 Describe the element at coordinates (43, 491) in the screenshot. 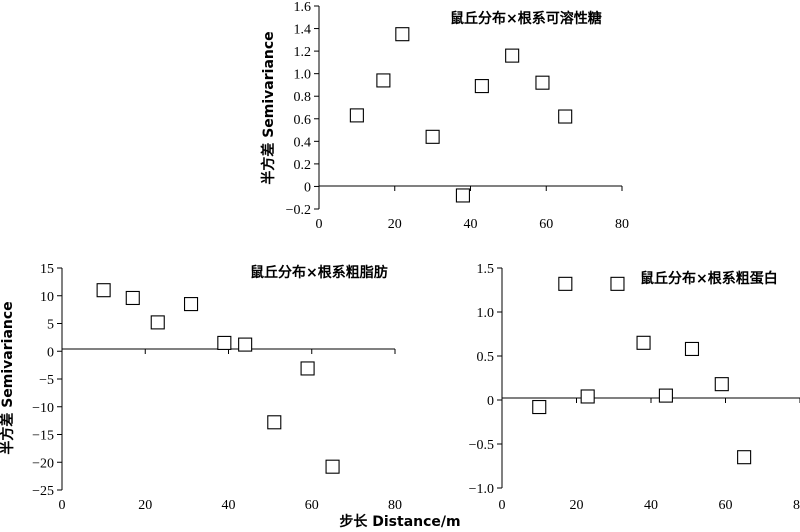

I see `y-tick-label-fat: −25` at that location.